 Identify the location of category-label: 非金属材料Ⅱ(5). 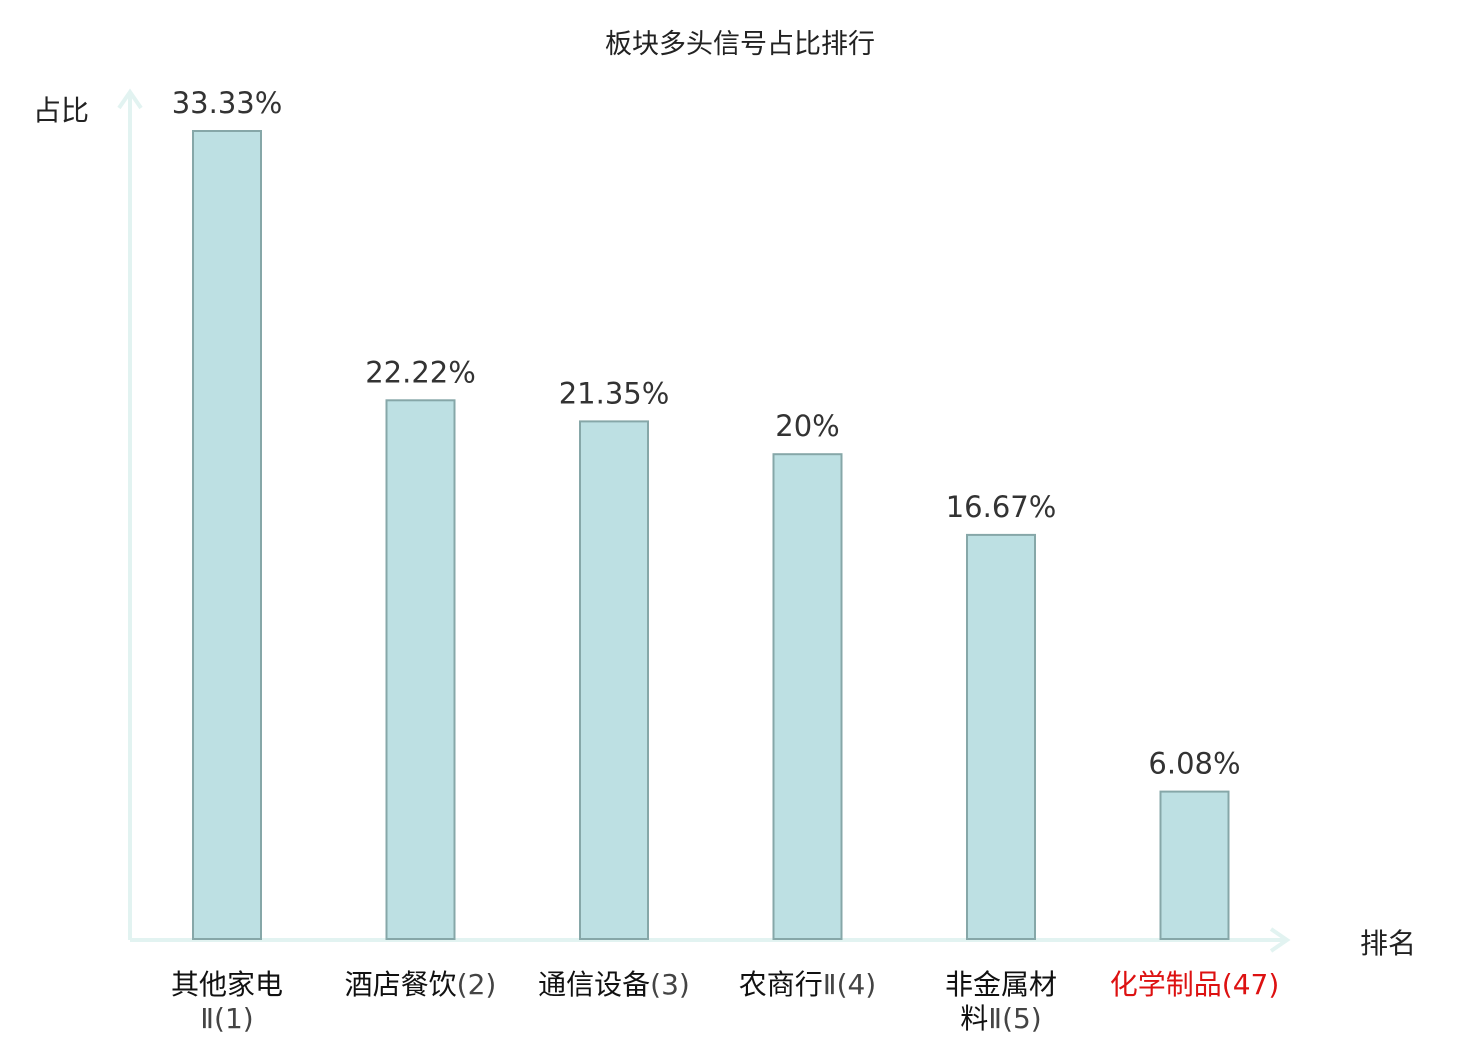
(1001, 1001).